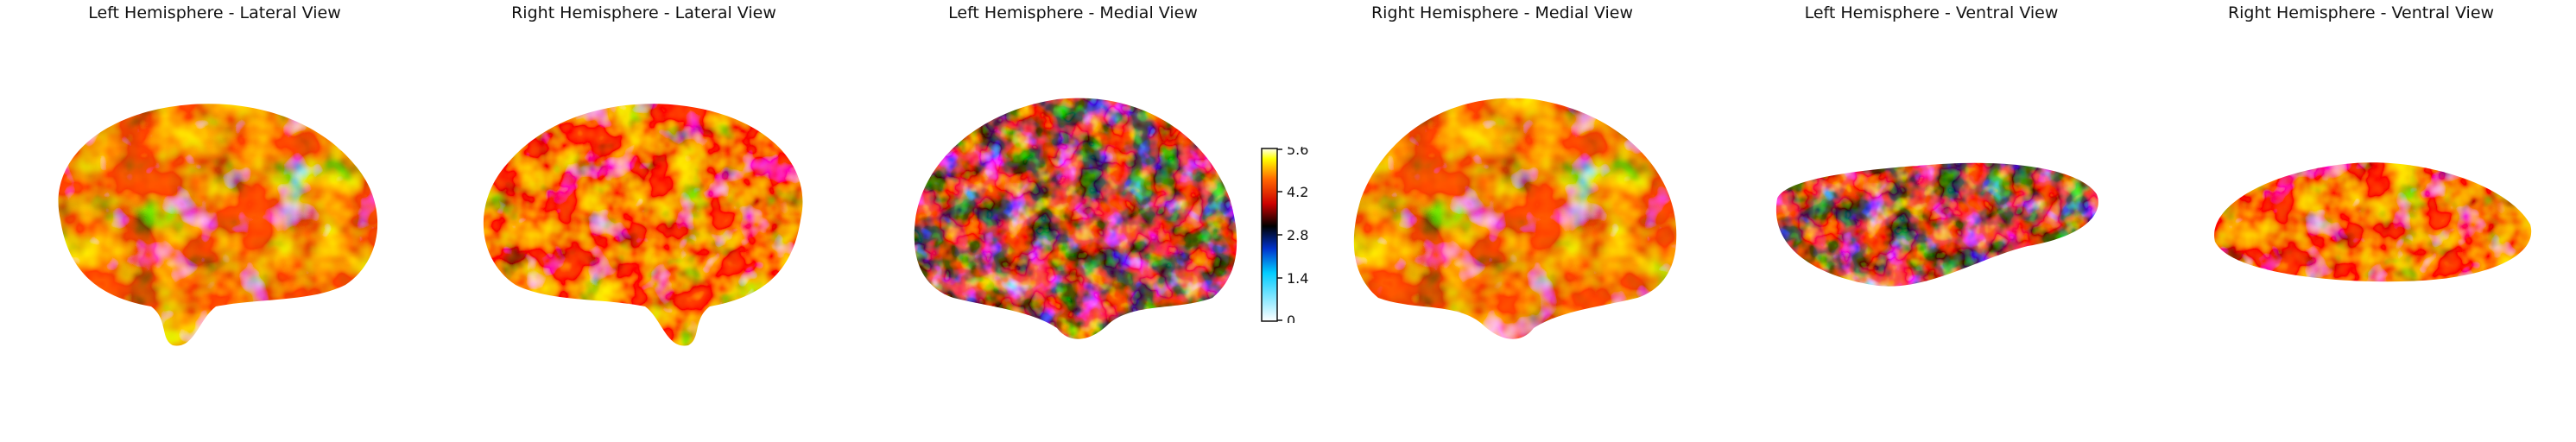 This screenshot has height=442, width=2576. Describe the element at coordinates (643, 225) in the screenshot. I see `right-lateral-brain-image` at that location.